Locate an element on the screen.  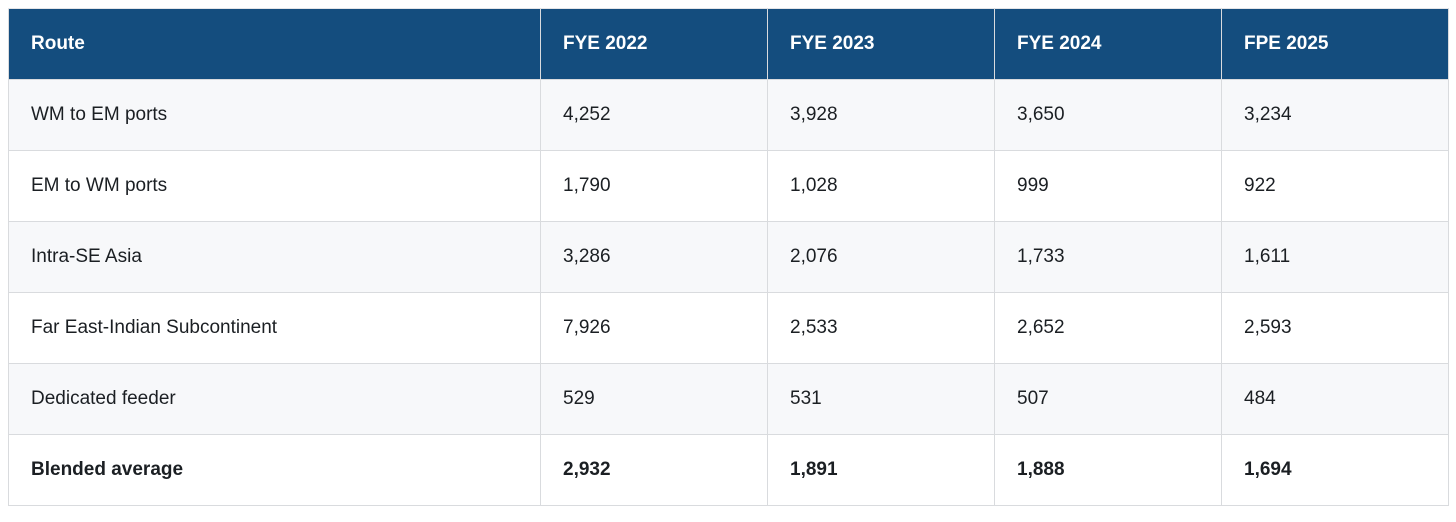
value-cell: 484 is located at coordinates (1335, 399).